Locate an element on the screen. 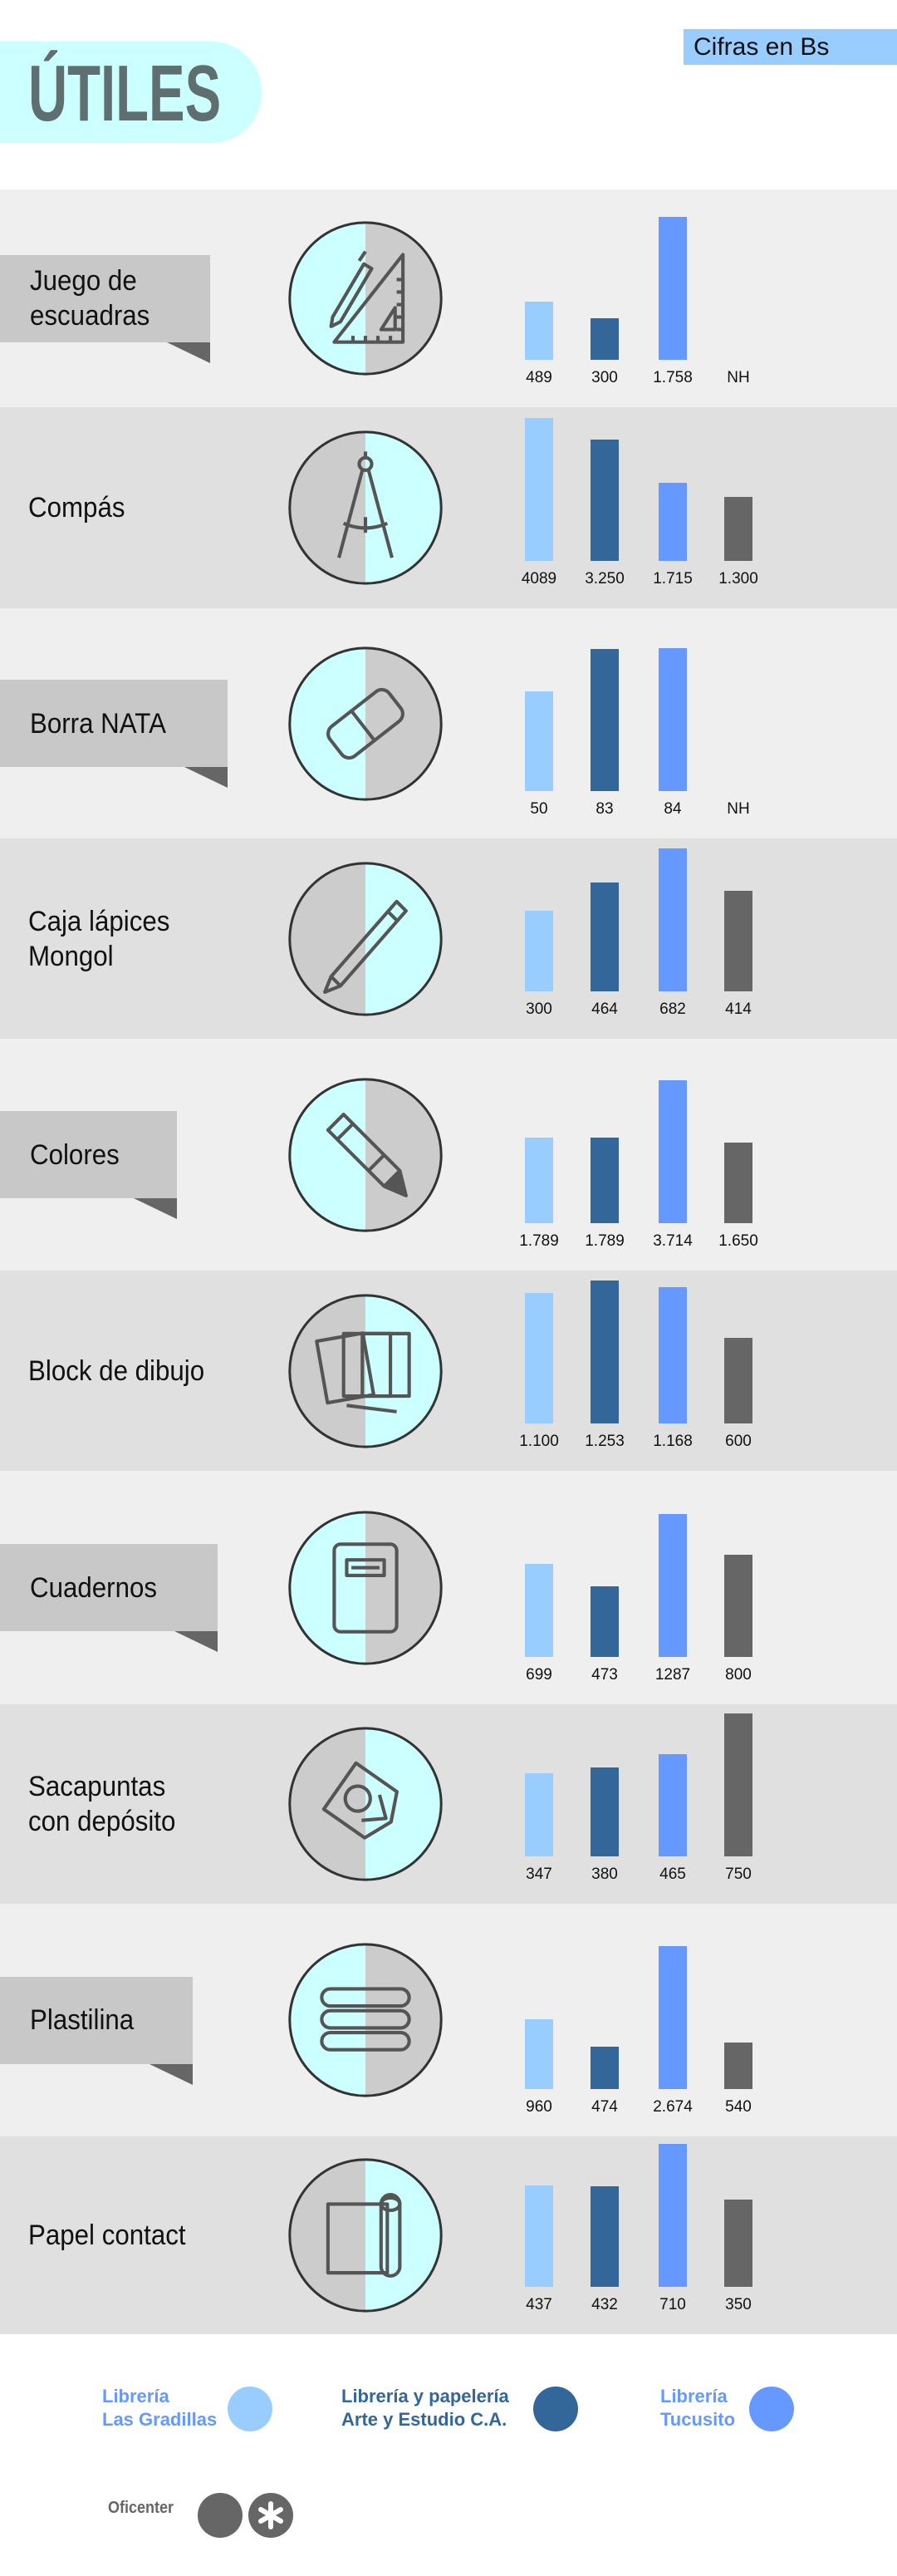  item-label: Juego de escuadras is located at coordinates (105, 308).